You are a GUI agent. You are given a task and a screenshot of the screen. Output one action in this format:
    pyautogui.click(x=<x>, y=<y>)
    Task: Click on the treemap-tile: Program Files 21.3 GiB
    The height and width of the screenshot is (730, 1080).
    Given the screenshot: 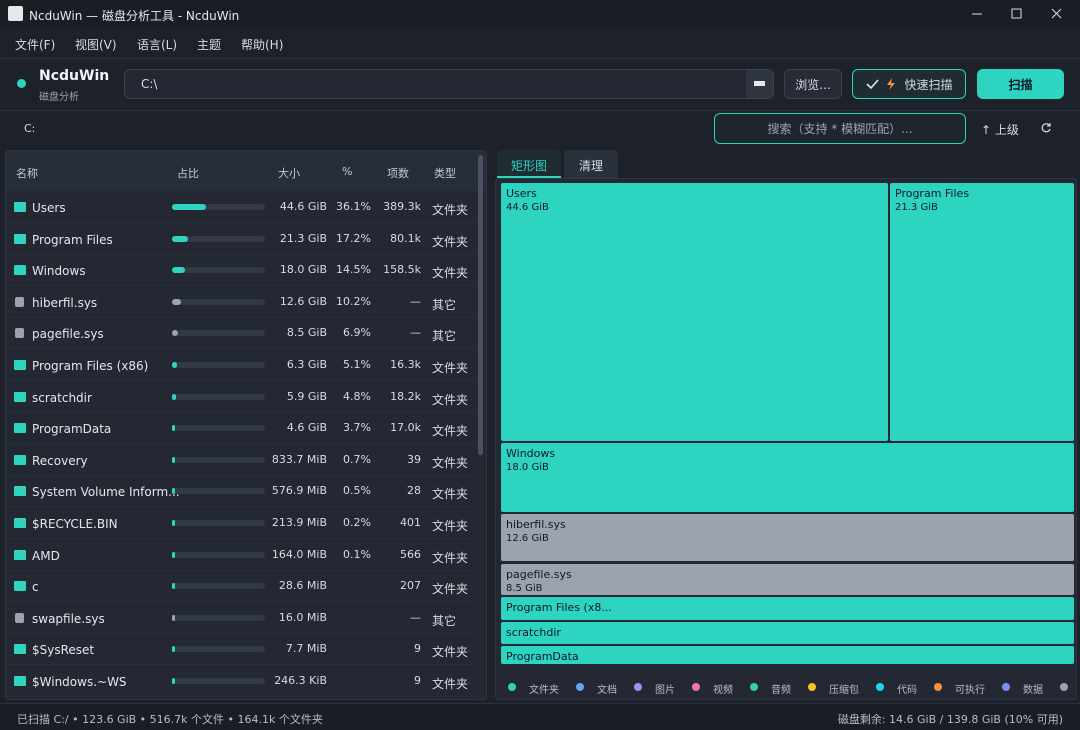 What is the action you would take?
    pyautogui.click(x=982, y=312)
    